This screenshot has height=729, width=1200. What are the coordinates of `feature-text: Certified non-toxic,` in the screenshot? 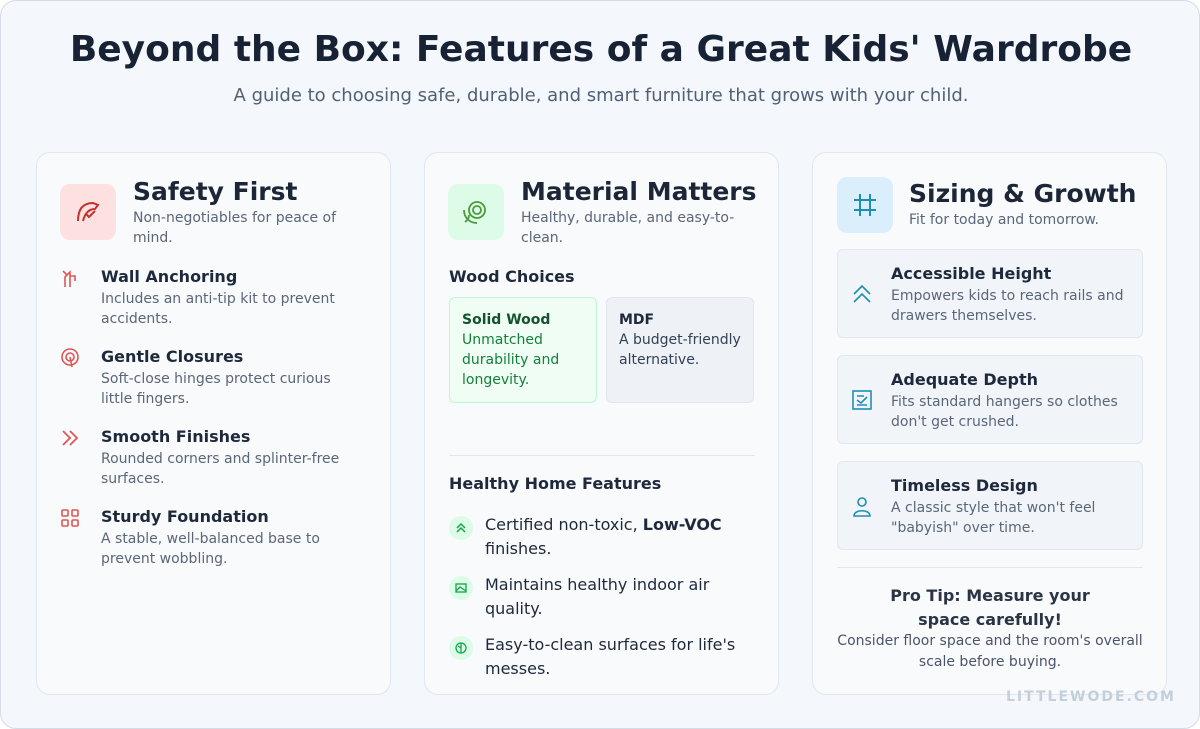 It's located at (561, 524).